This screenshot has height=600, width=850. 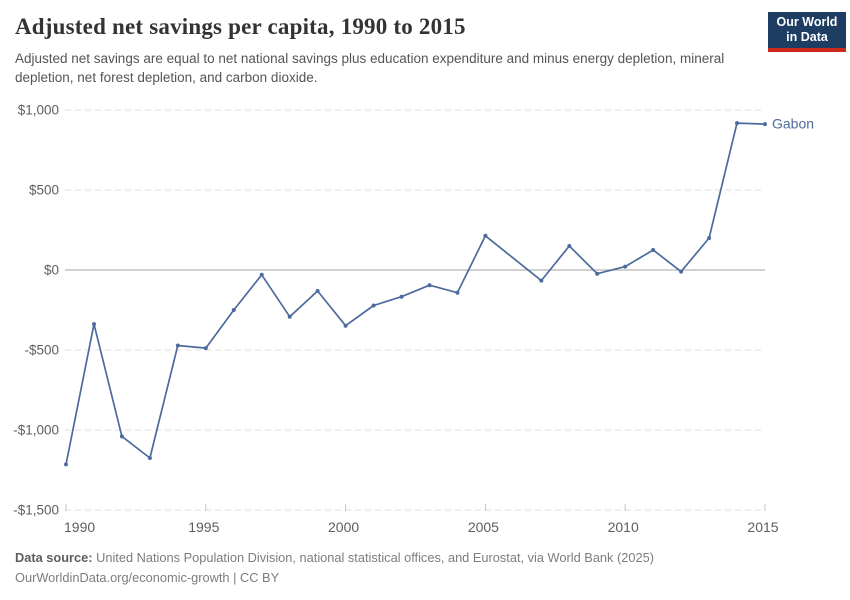 I want to click on y-tick-label: -$500, so click(x=41, y=350).